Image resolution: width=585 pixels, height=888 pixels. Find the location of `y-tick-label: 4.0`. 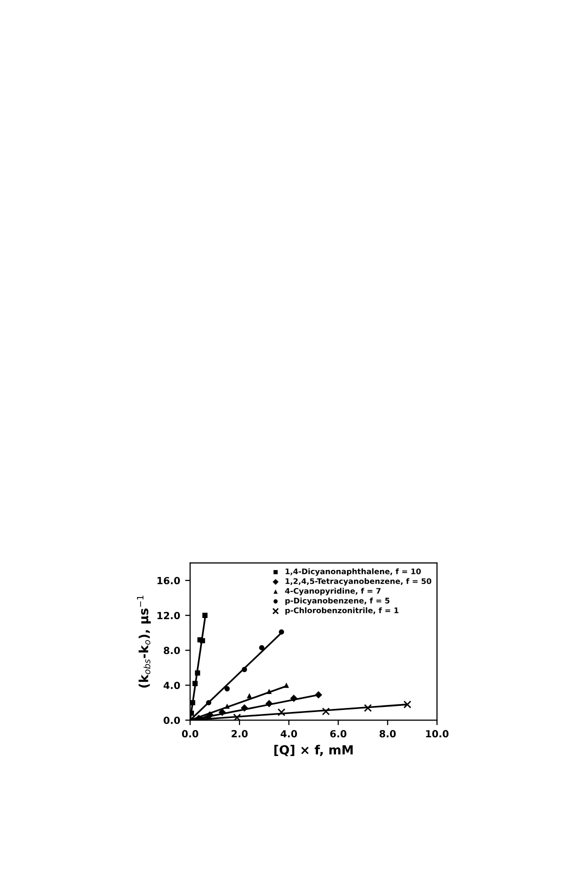

y-tick-label: 4.0 is located at coordinates (172, 686).